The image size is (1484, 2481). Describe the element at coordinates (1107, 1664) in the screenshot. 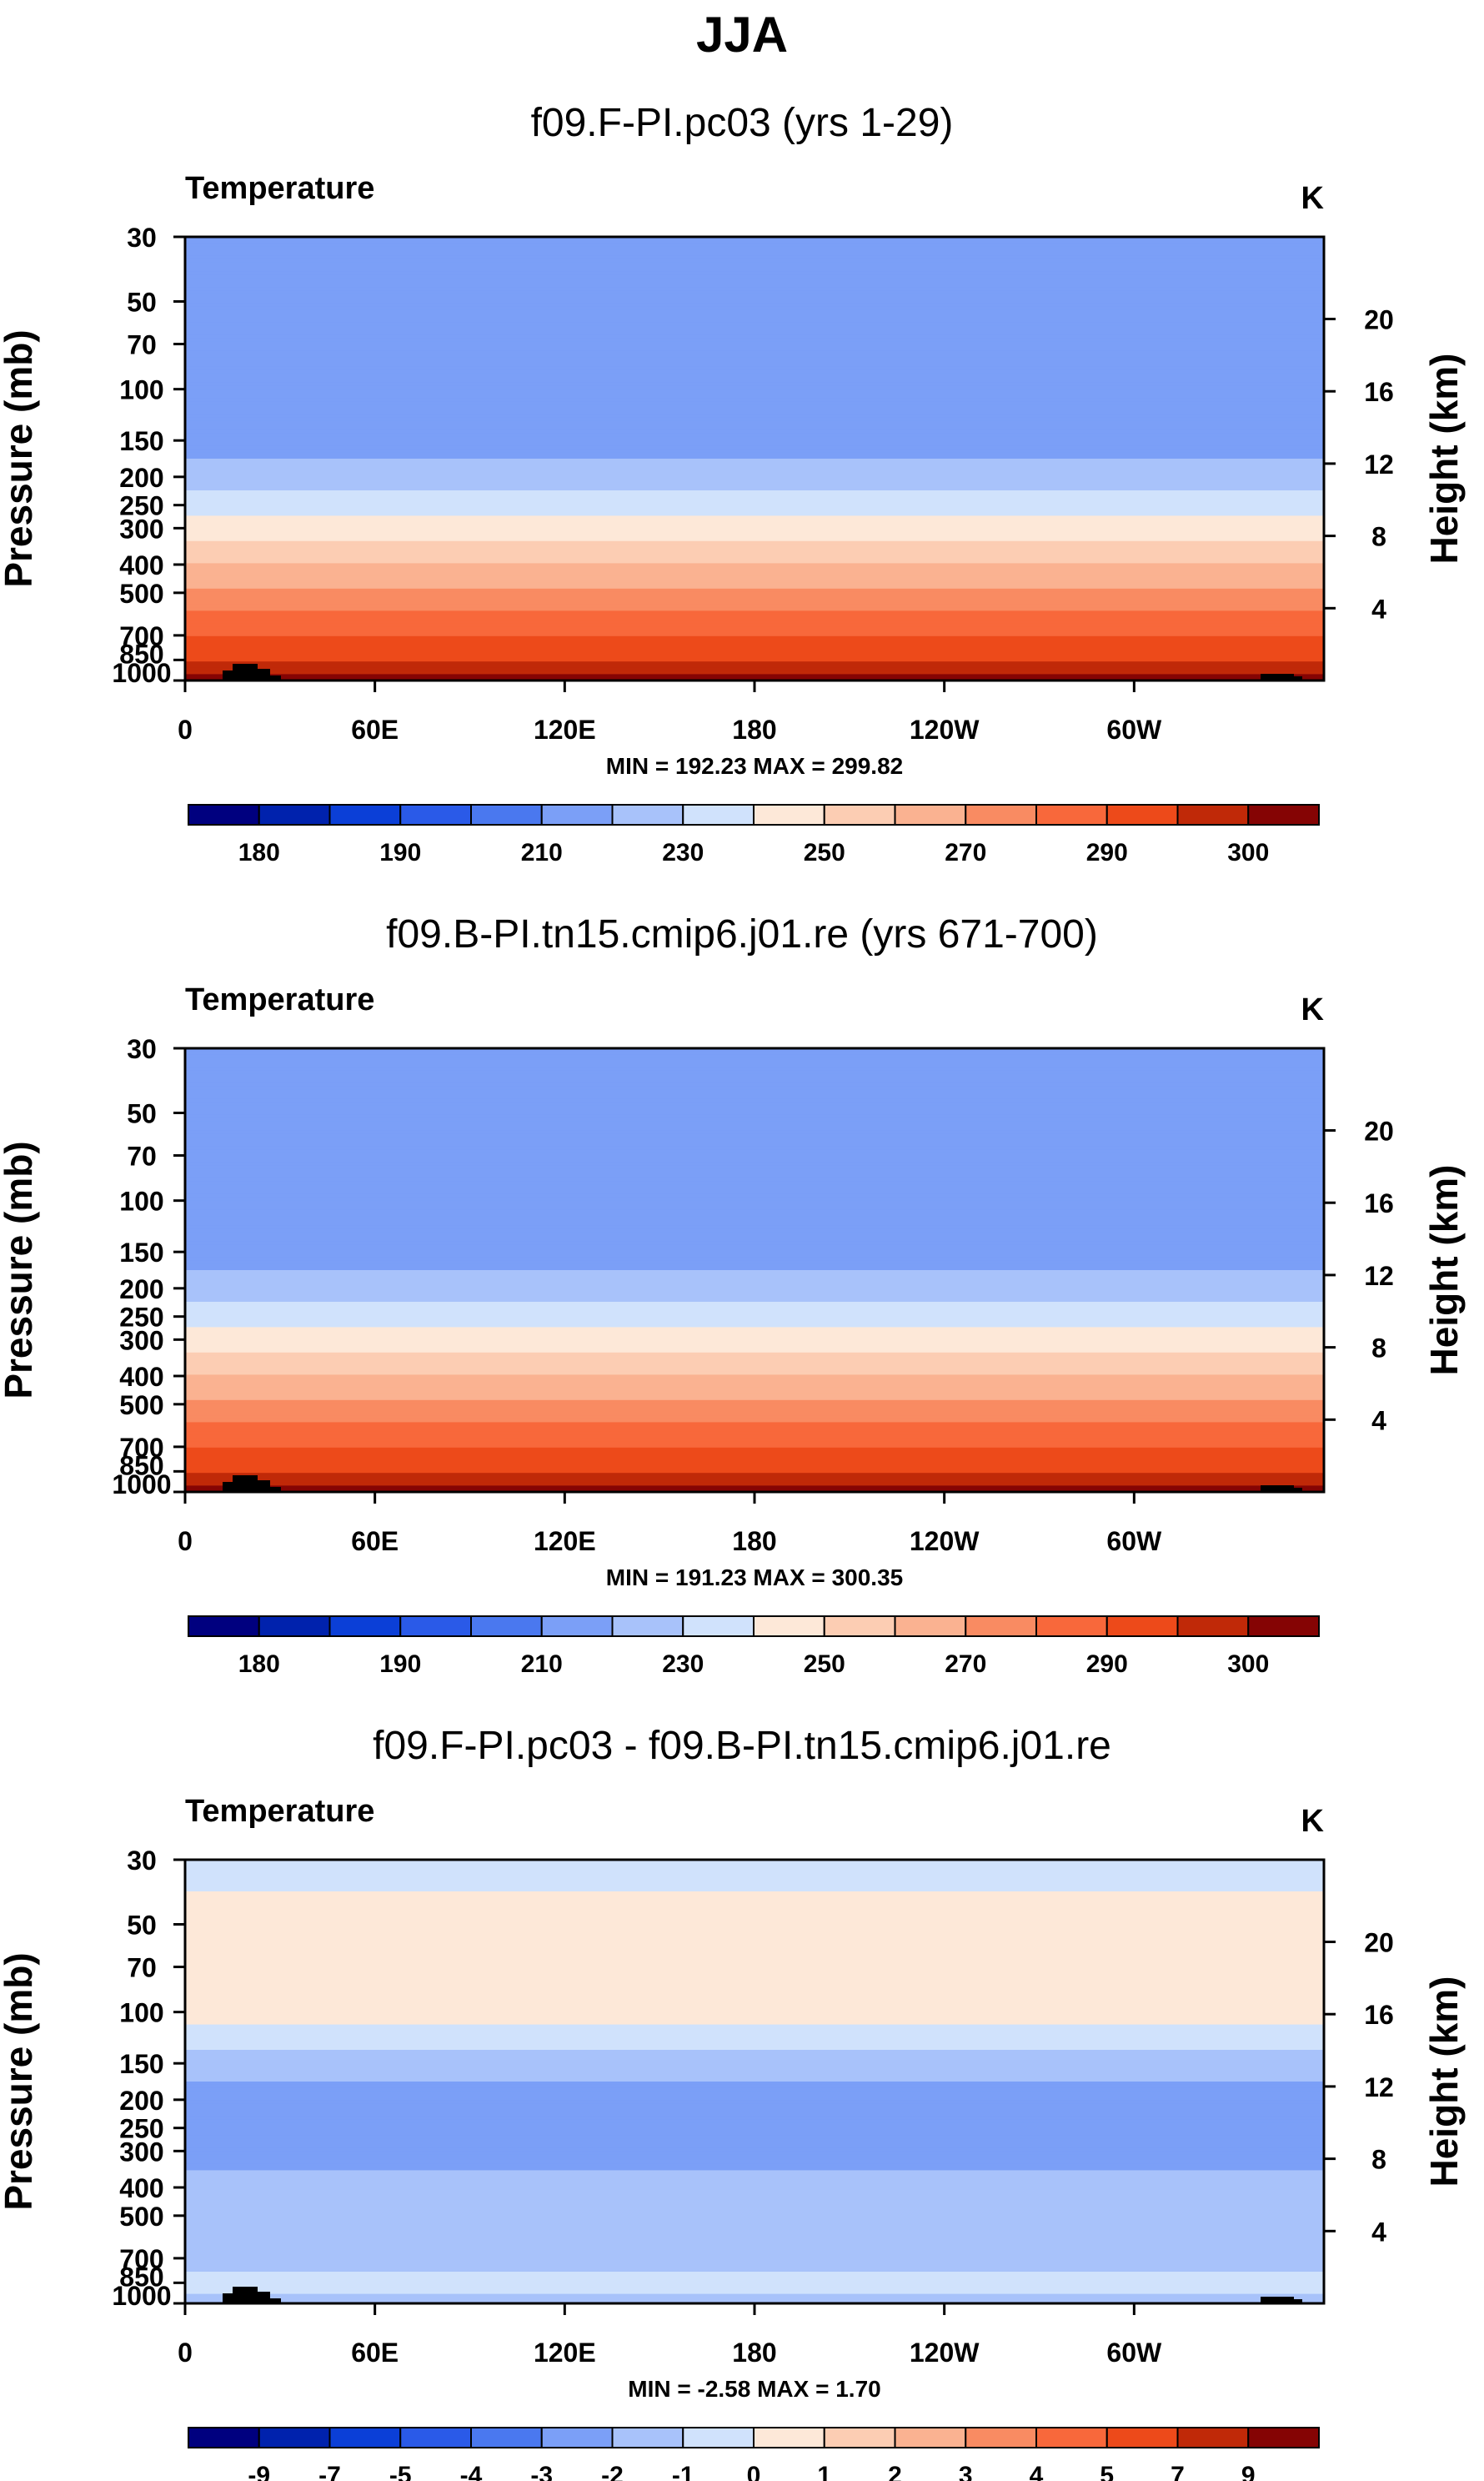

I see `colorbar-label: 290` at that location.